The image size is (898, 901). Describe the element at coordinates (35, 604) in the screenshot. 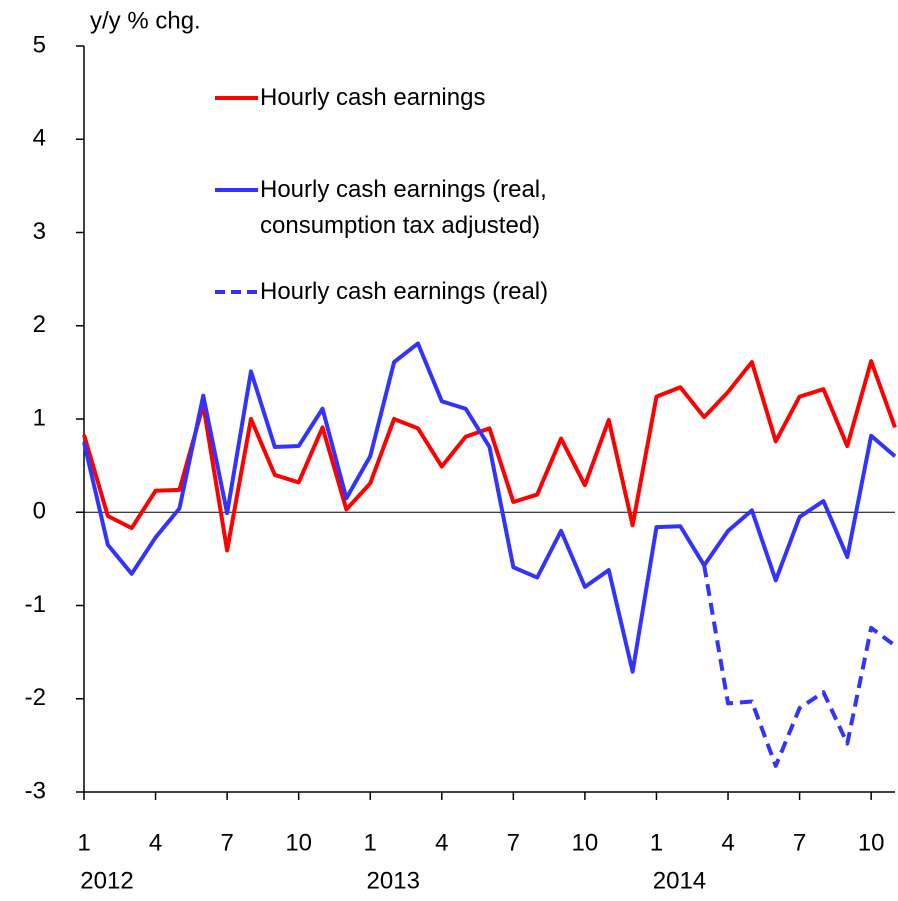

I see `y-tick-label: -1` at that location.